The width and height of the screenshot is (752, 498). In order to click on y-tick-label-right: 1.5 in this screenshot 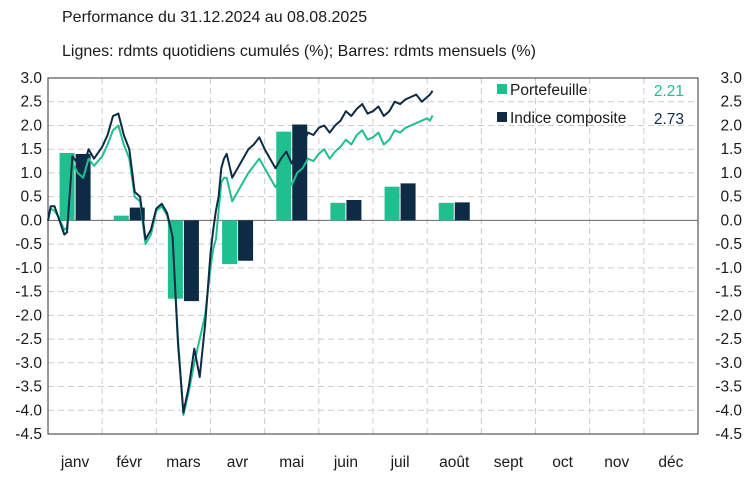, I will do `click(731, 149)`.